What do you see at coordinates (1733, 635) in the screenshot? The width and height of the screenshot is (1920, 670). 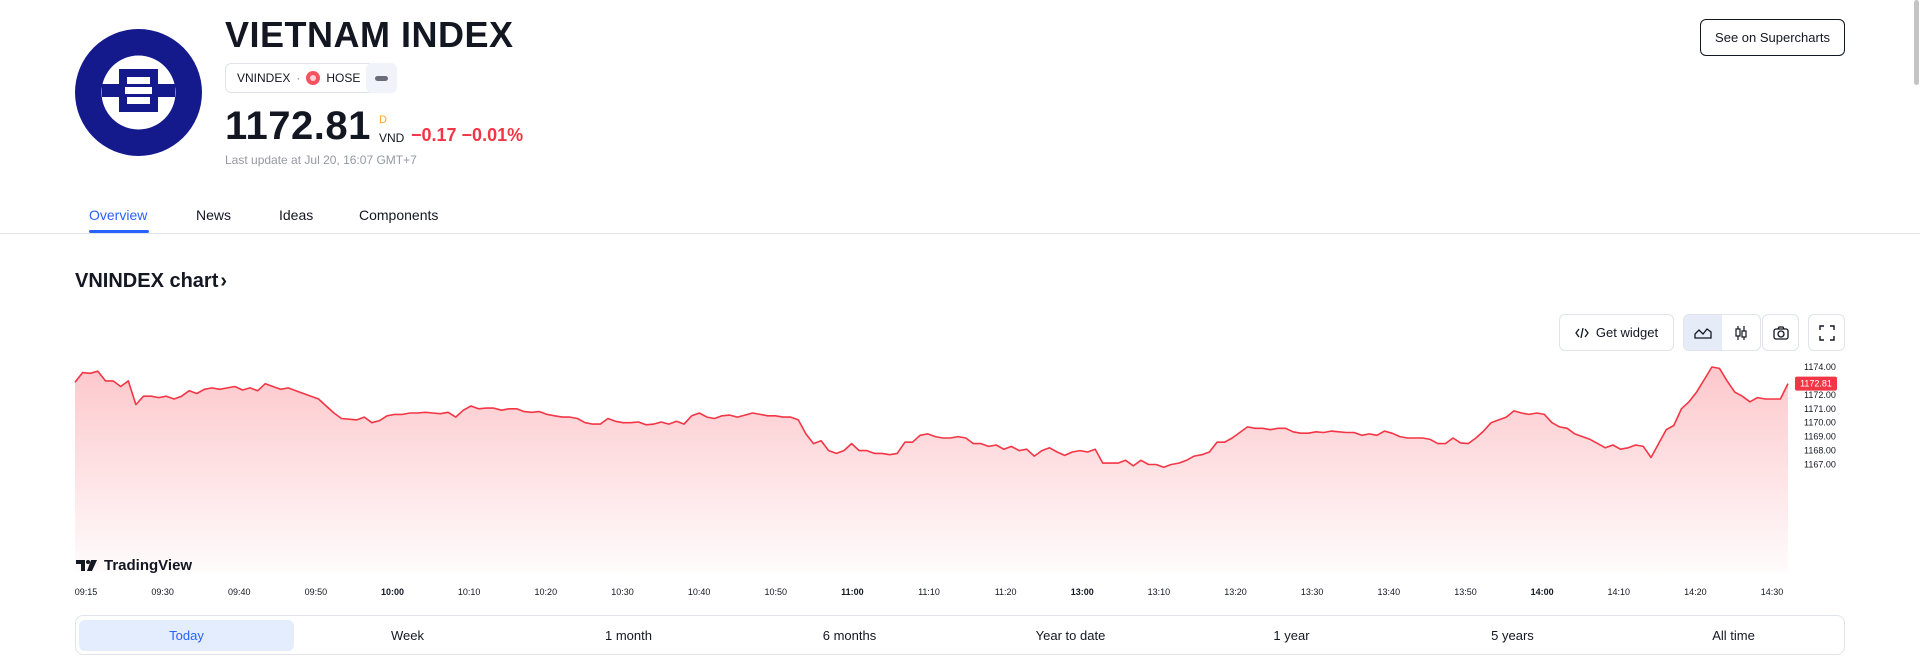 I see `range-all-time: All time` at bounding box center [1733, 635].